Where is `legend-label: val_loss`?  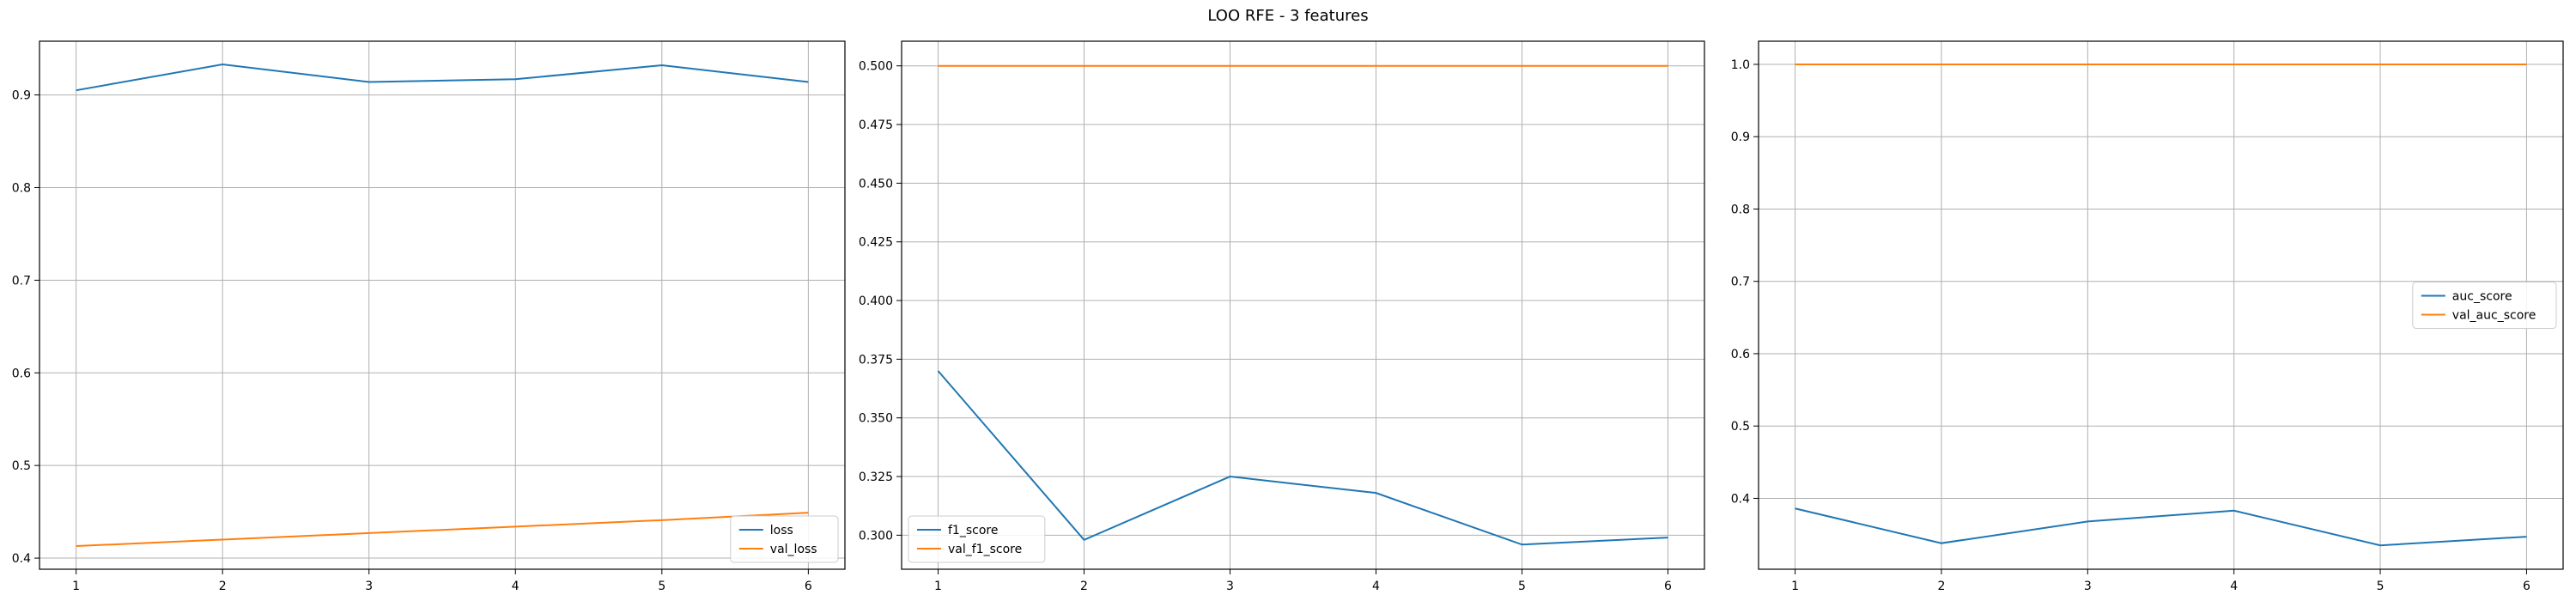
legend-label: val_loss is located at coordinates (793, 549).